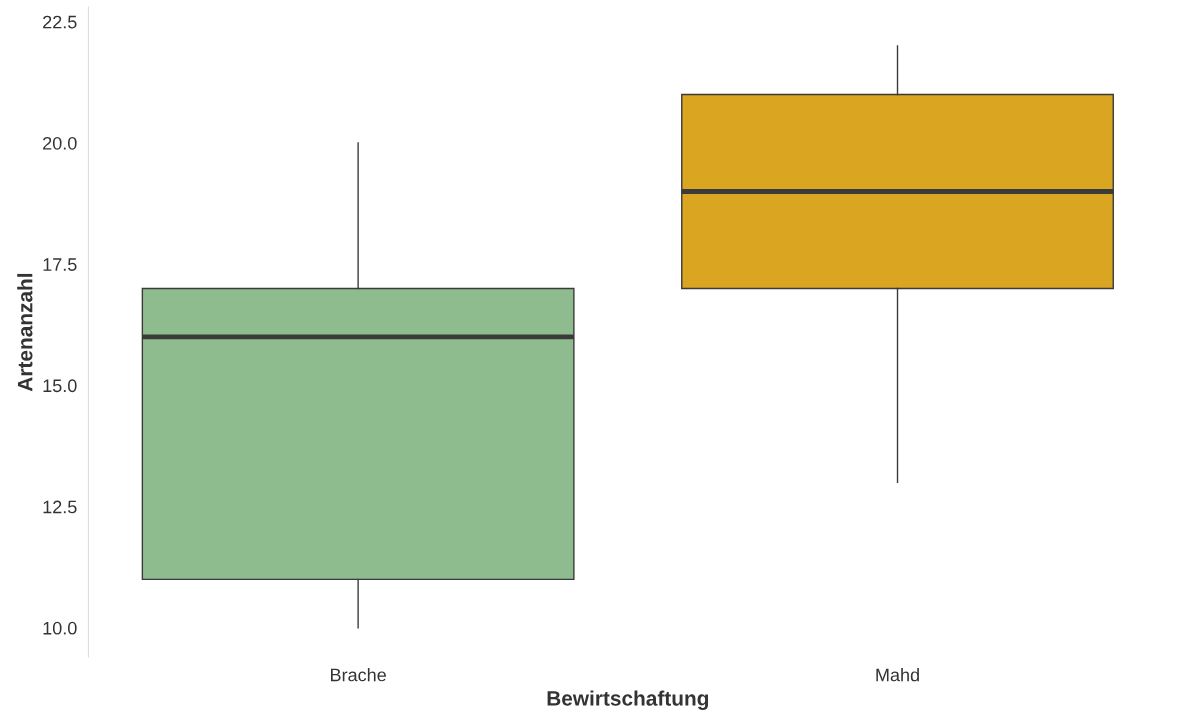 The width and height of the screenshot is (1179, 718). Describe the element at coordinates (897, 675) in the screenshot. I see `x-tick-label: Mahd` at that location.